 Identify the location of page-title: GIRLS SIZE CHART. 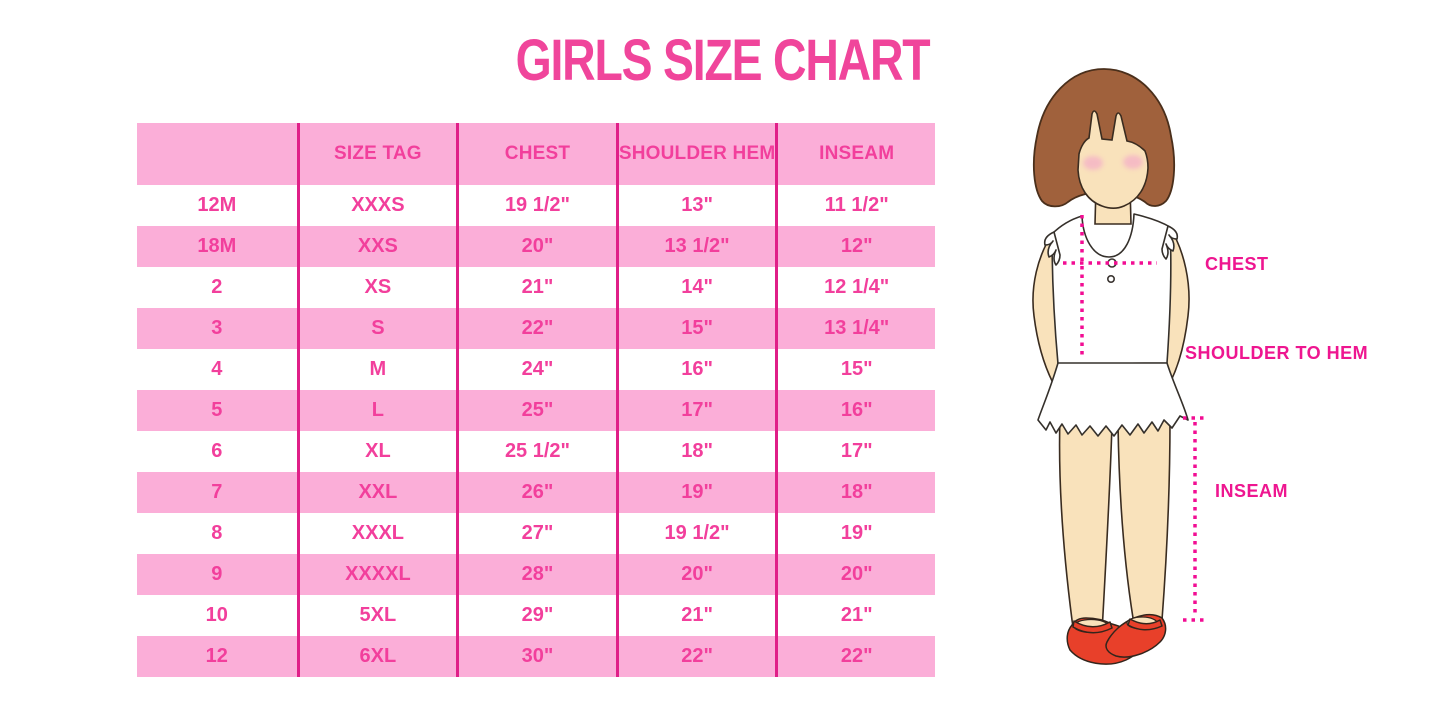
(723, 60).